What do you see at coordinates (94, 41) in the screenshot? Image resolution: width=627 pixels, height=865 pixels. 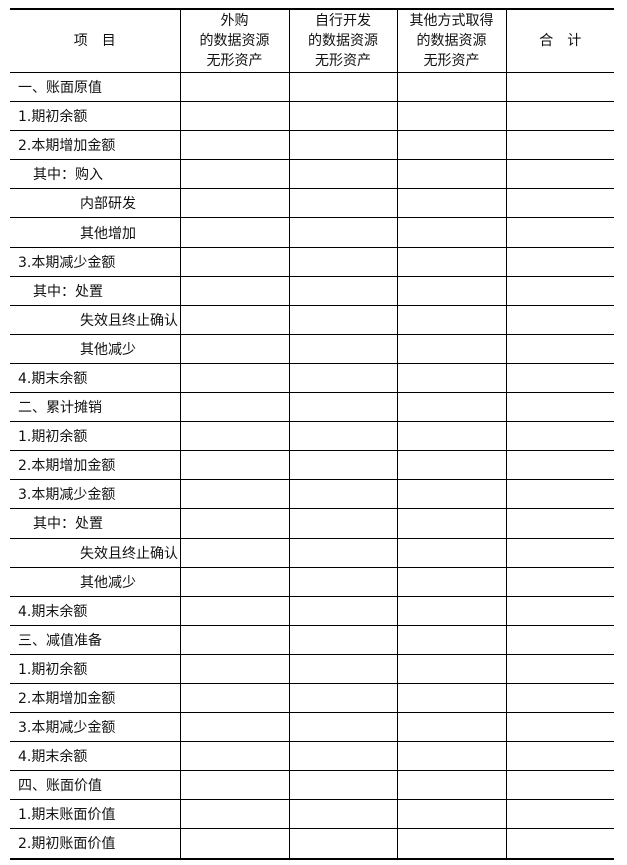 I see `header-line: 项 目` at bounding box center [94, 41].